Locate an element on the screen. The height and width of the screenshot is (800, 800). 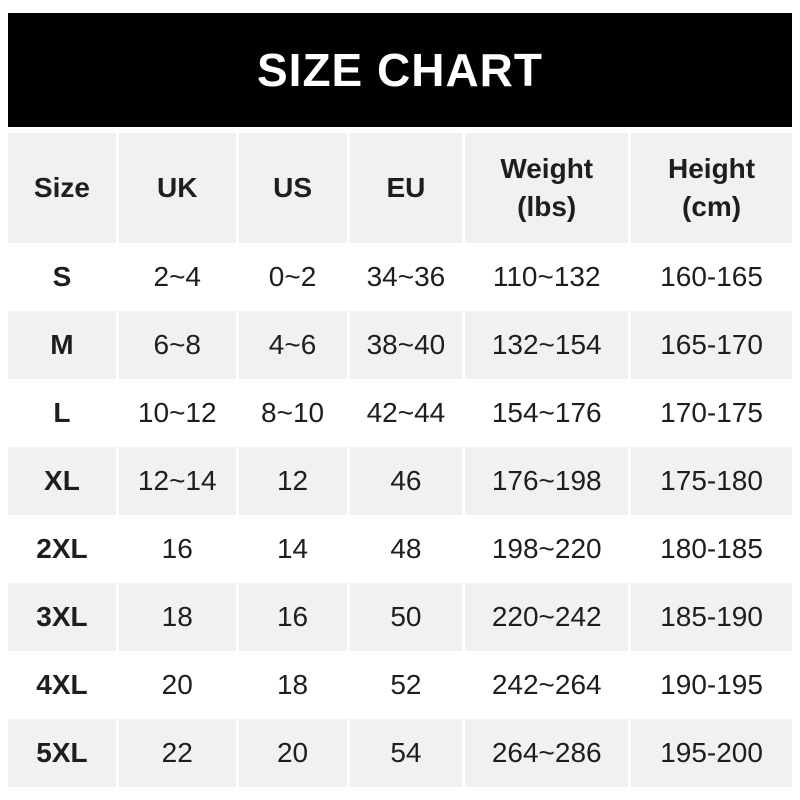
cell-5xl-weight: 264~286 is located at coordinates (547, 753).